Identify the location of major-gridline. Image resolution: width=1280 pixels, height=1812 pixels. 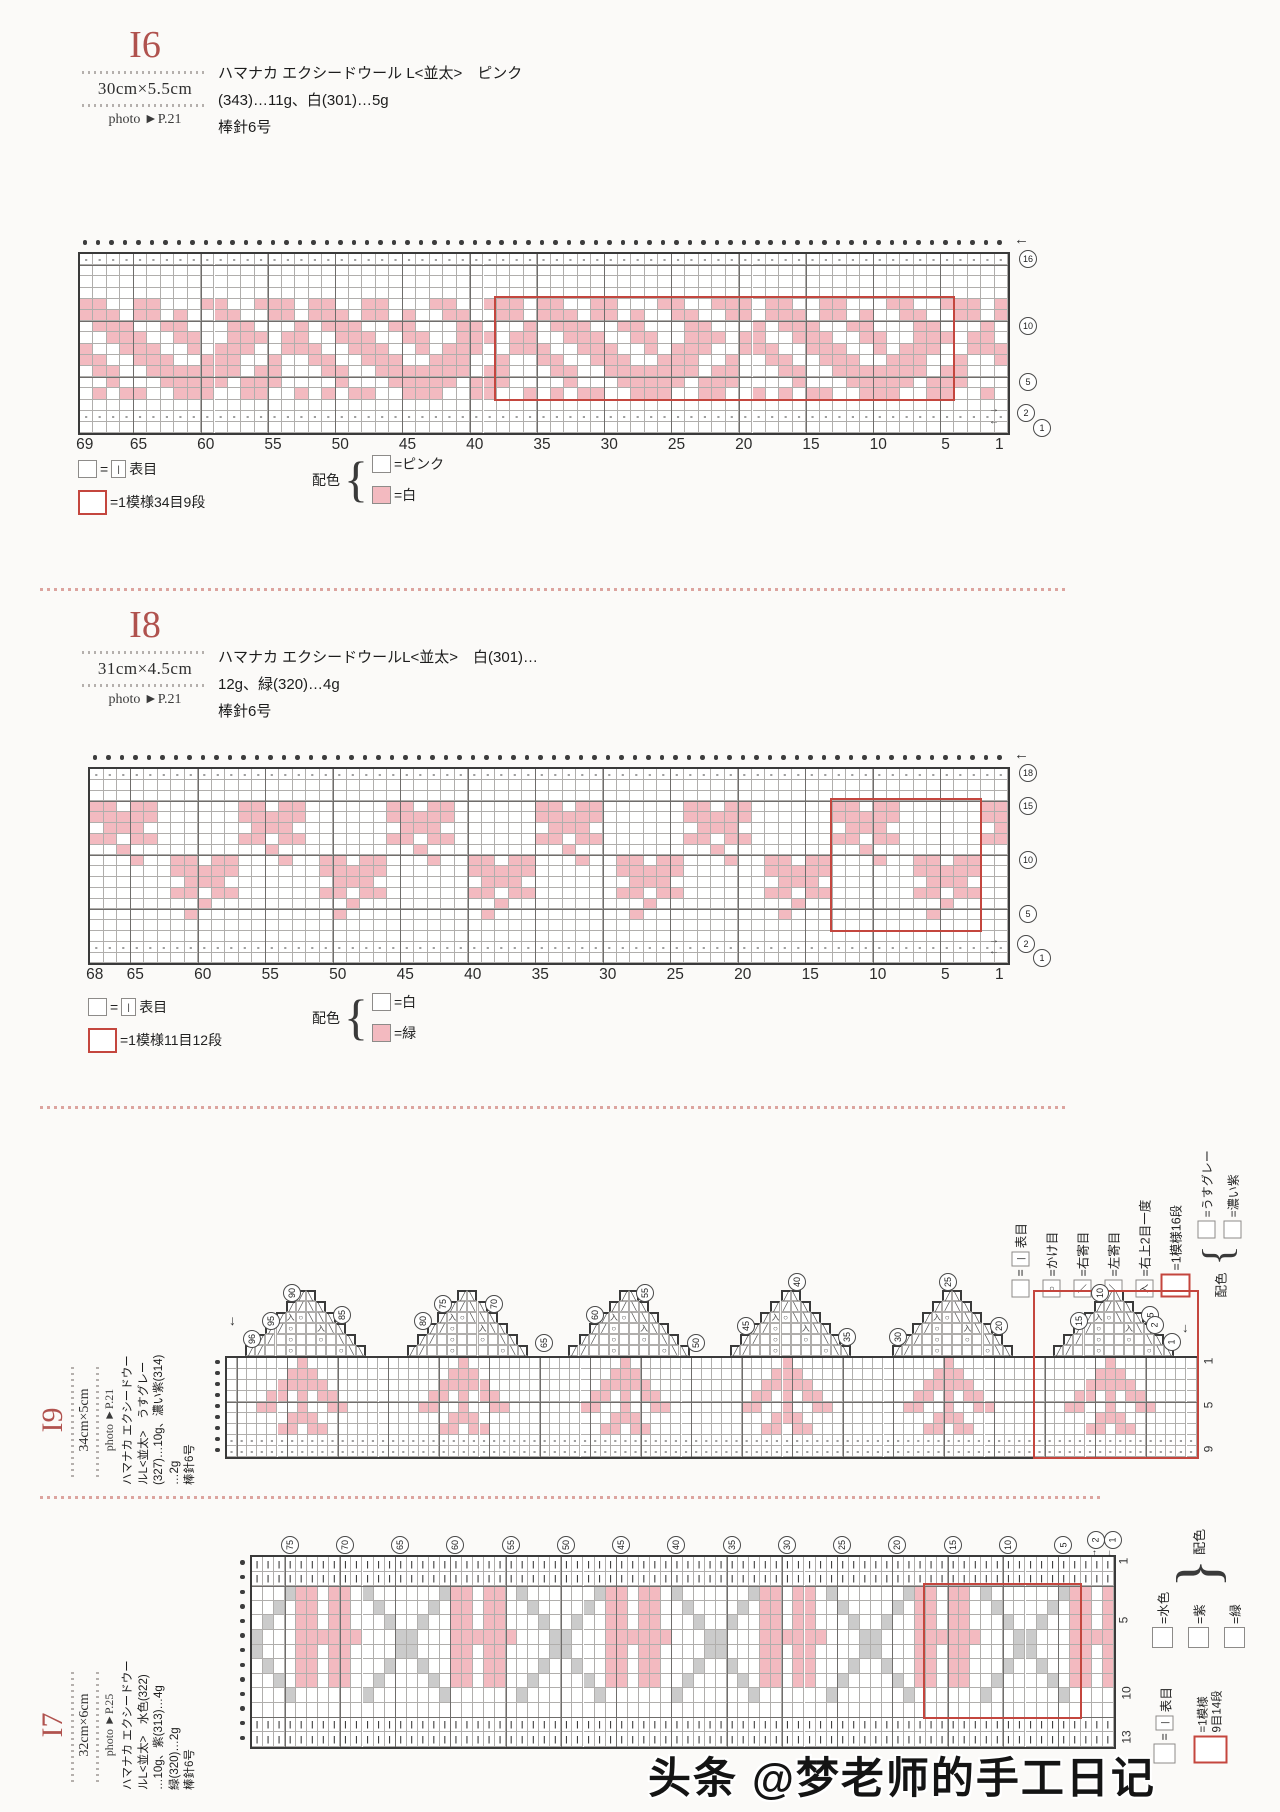
(843, 1407).